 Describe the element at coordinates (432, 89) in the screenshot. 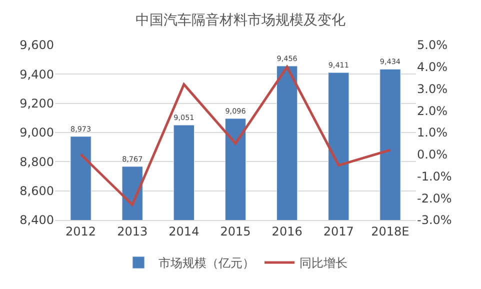

I see `y2-tick-label: 3.0%` at that location.